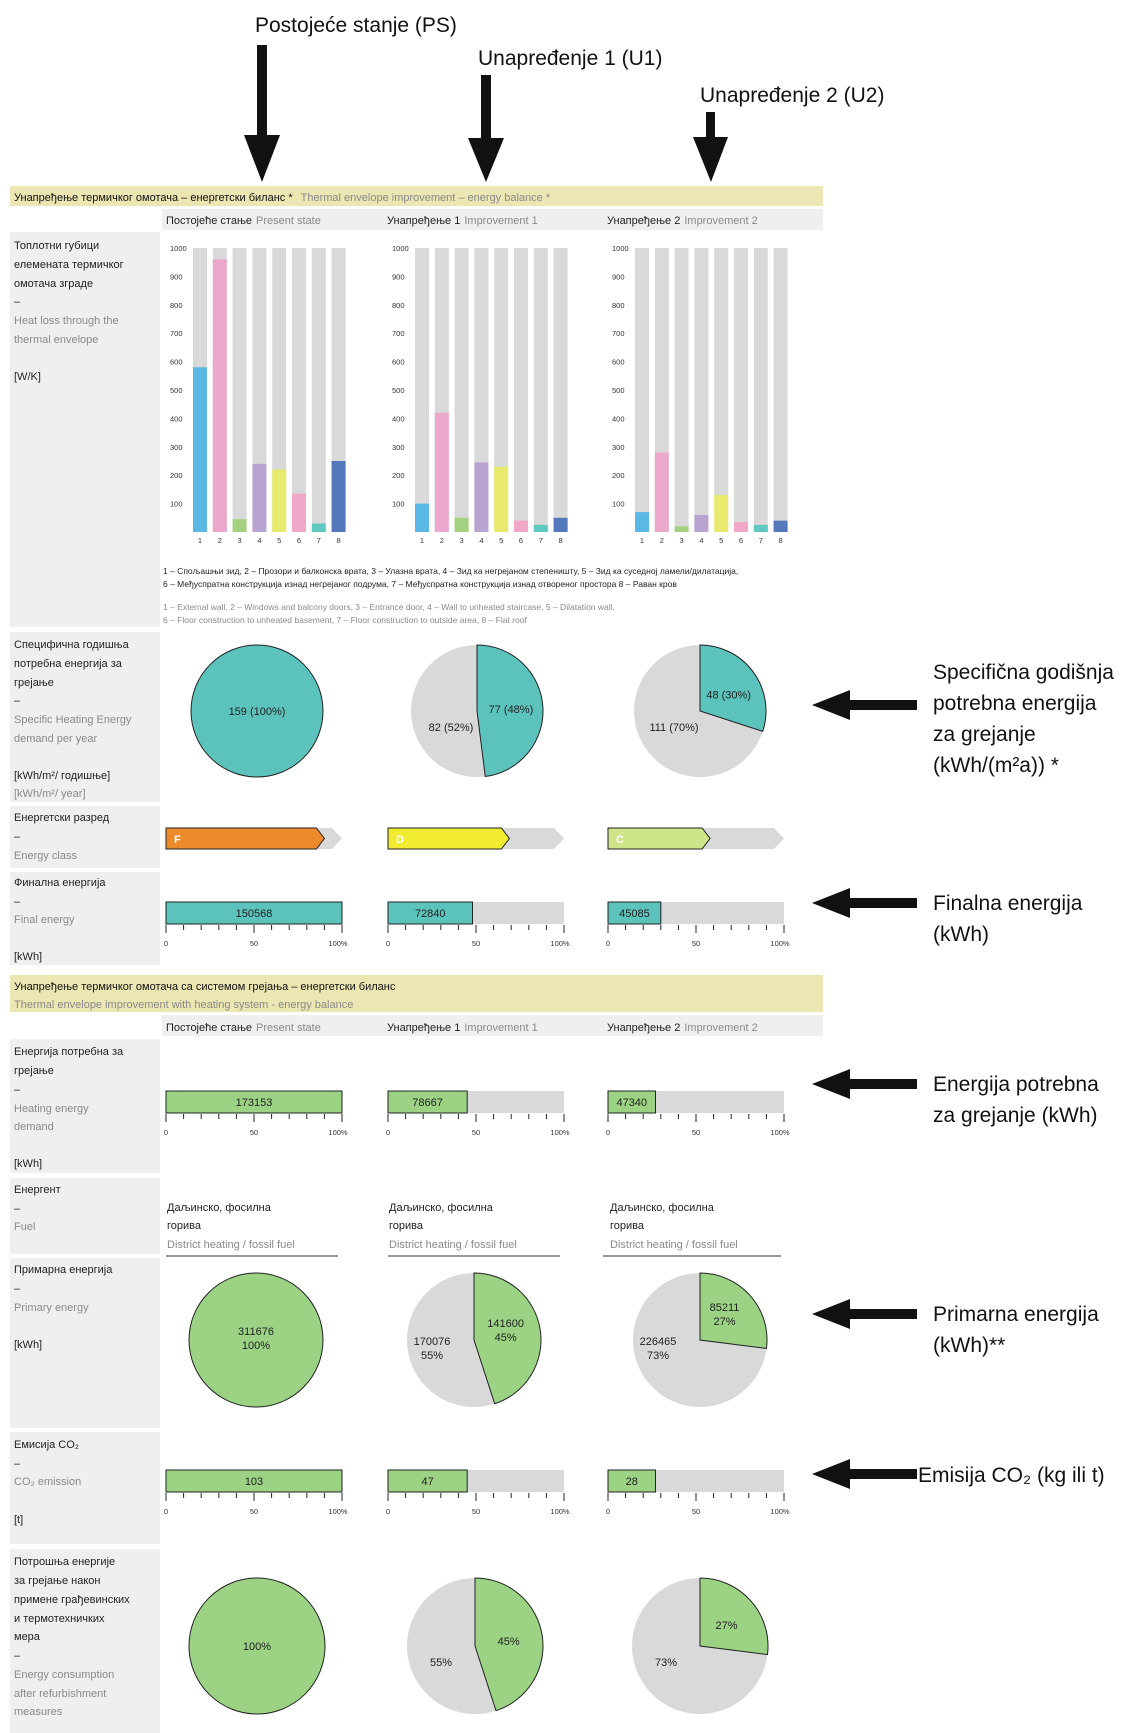  I want to click on y-tick-label: 500, so click(176, 390).